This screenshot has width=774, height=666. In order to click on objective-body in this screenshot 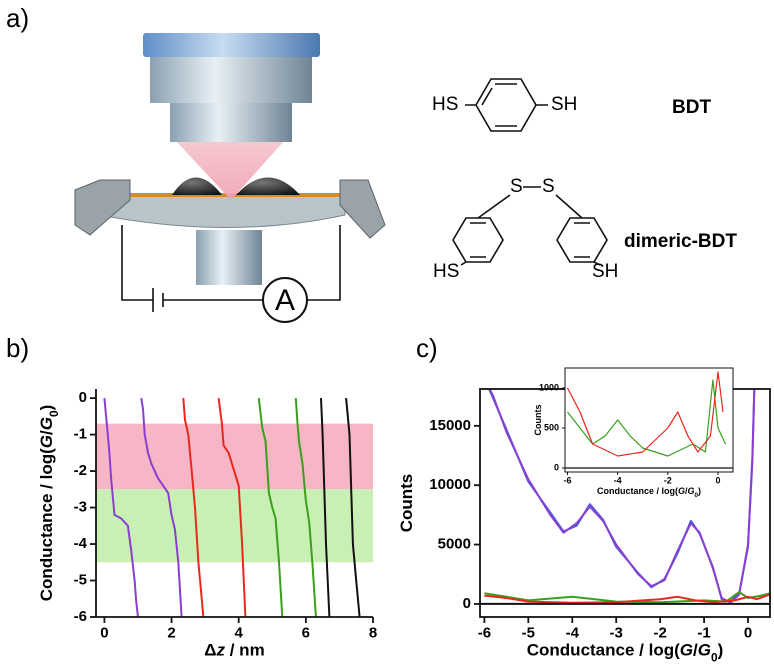, I will do `click(231, 79)`.